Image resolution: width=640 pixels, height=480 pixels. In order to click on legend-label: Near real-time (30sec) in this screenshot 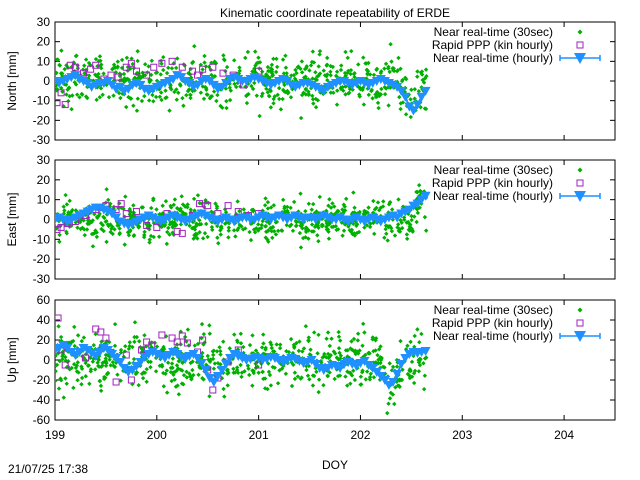, I will do `click(493, 310)`.